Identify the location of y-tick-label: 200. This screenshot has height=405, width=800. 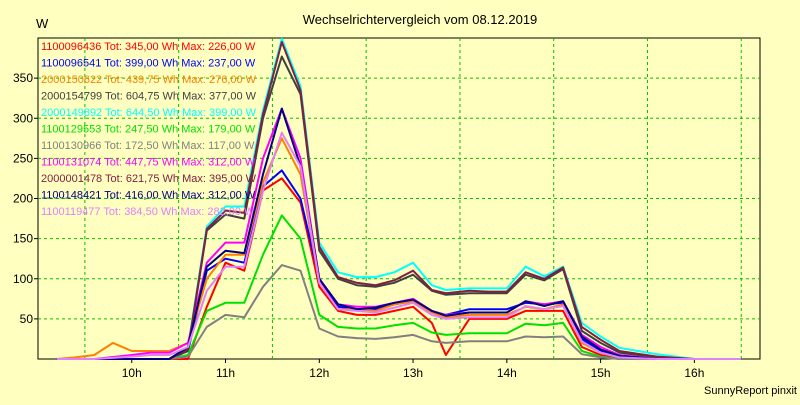
(23, 199).